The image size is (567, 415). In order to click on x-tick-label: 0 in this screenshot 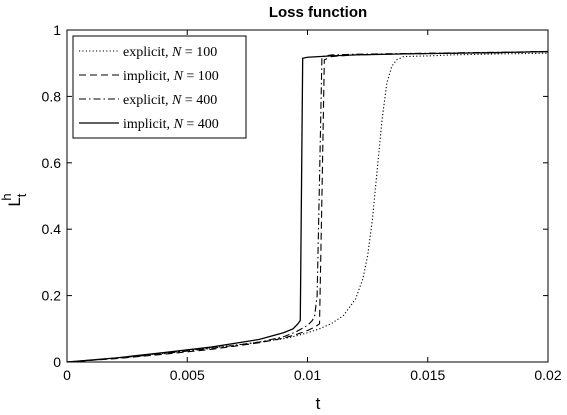, I will do `click(67, 375)`.